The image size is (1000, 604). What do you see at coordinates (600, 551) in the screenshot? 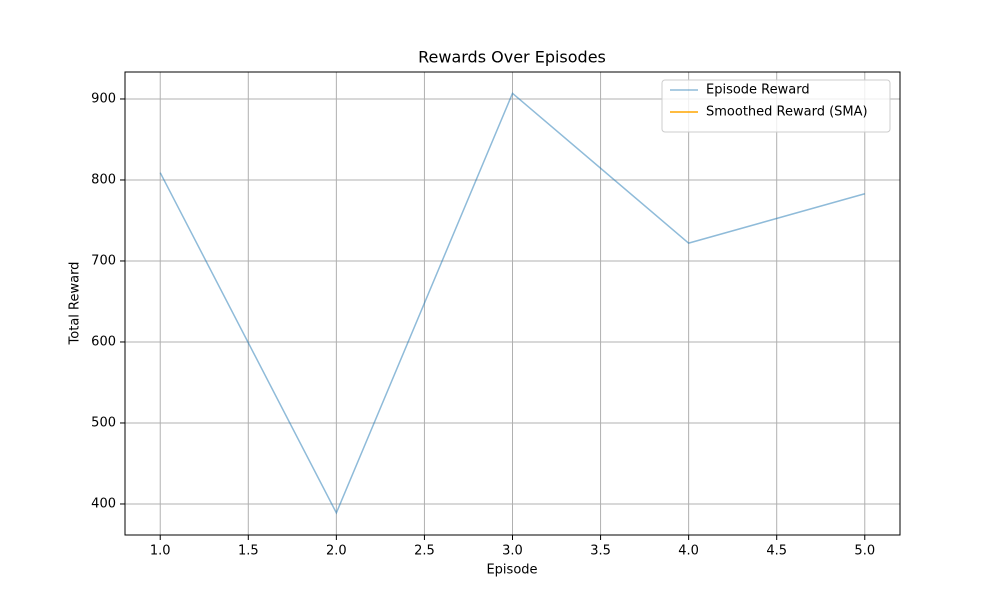
I see `x-tick-label: 3.5` at bounding box center [600, 551].